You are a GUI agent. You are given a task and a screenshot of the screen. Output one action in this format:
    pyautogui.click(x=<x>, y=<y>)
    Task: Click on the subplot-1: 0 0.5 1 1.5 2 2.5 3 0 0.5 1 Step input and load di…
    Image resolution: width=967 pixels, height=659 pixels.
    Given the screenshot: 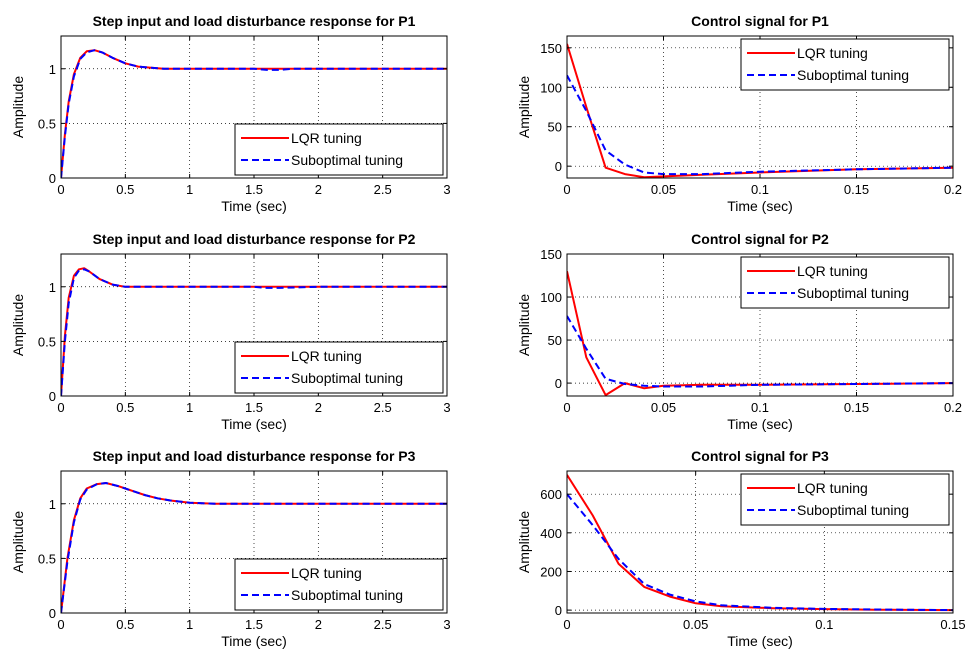 What is the action you would take?
    pyautogui.click(x=230, y=113)
    